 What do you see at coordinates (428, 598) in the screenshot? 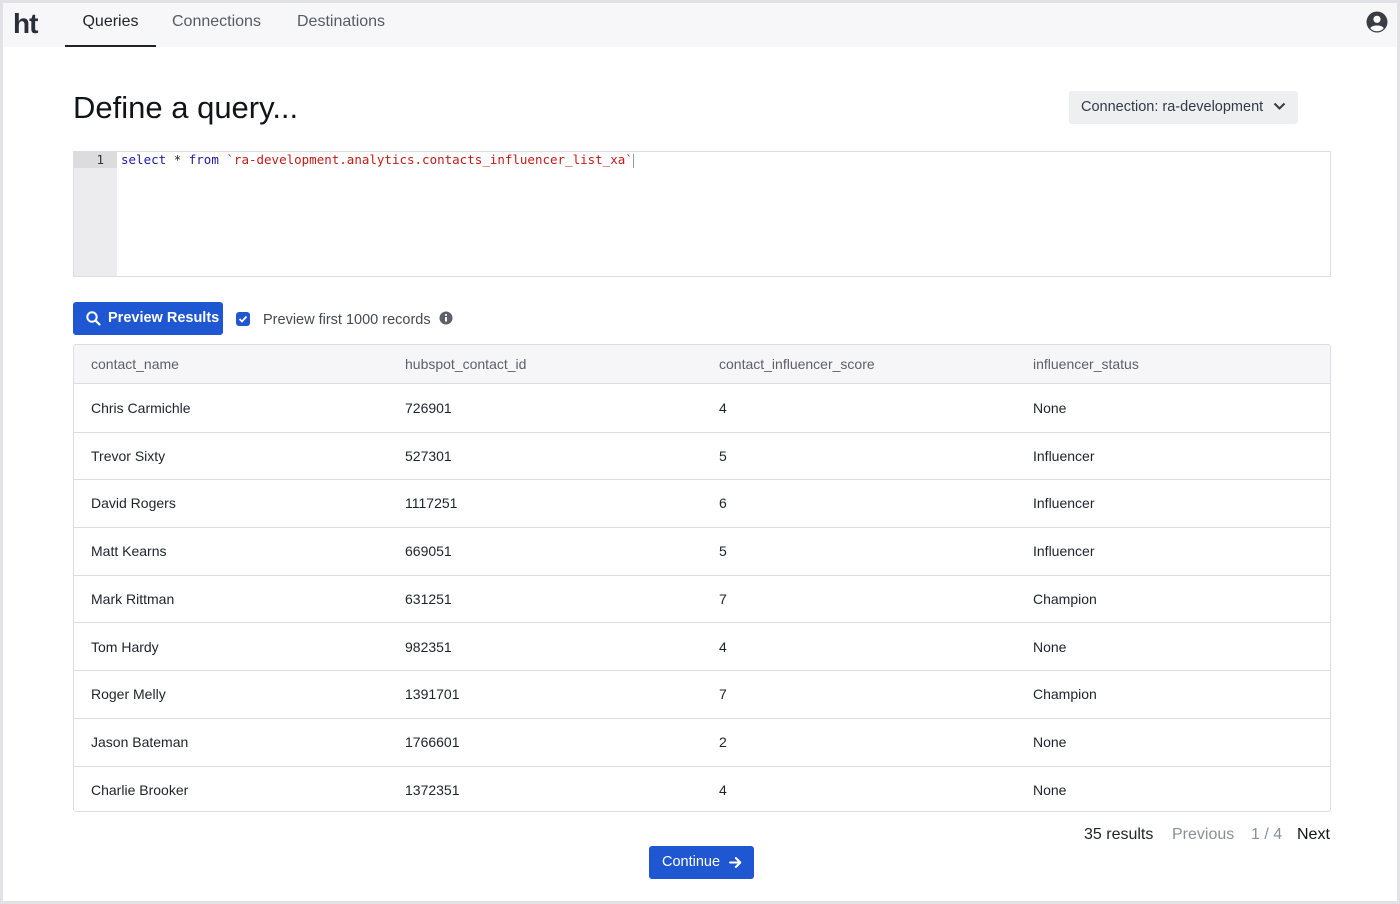
I see `table-cell: 631251` at bounding box center [428, 598].